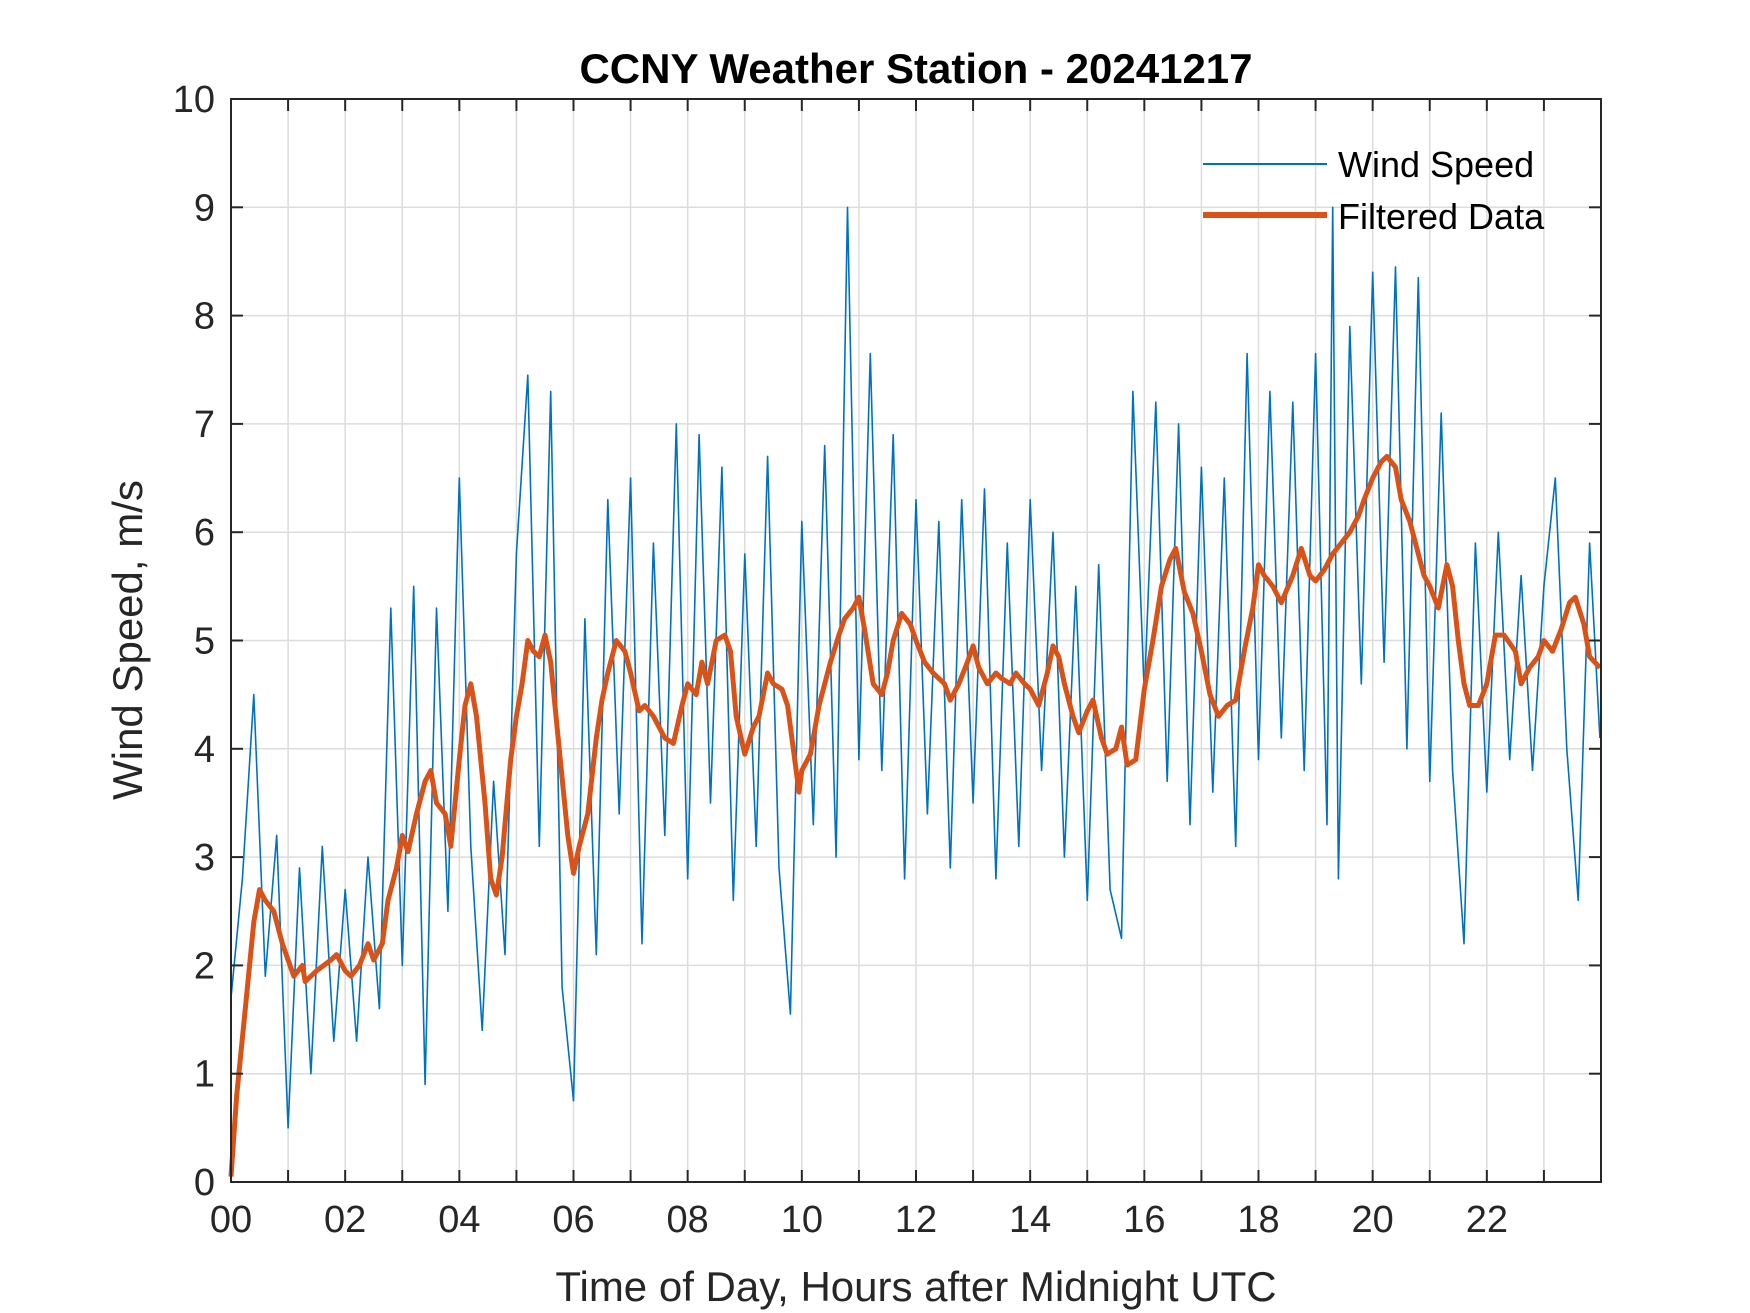  I want to click on x-tick-label: 08, so click(688, 1220).